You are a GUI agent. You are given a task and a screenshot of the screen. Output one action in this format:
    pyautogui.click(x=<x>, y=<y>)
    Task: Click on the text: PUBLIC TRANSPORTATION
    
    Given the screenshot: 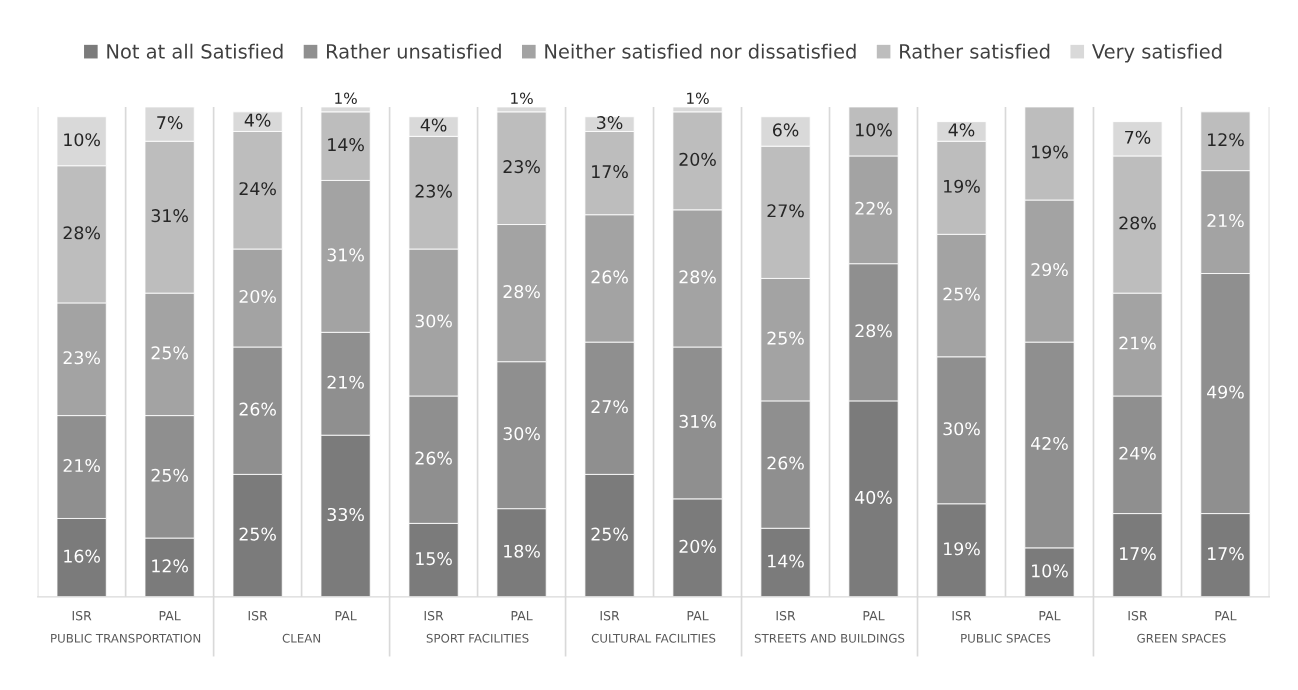 What is the action you would take?
    pyautogui.click(x=126, y=638)
    